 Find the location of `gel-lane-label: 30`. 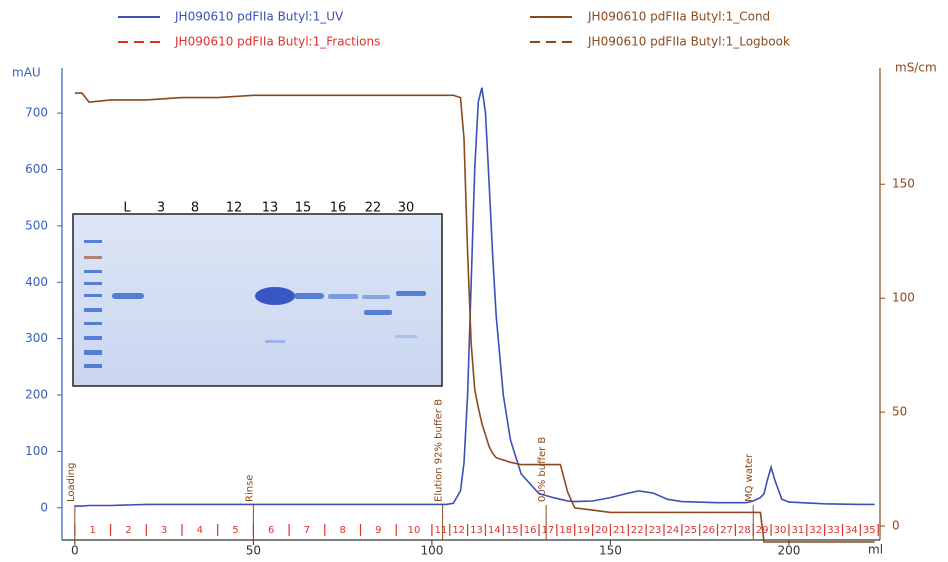

gel-lane-label: 30 is located at coordinates (406, 208).